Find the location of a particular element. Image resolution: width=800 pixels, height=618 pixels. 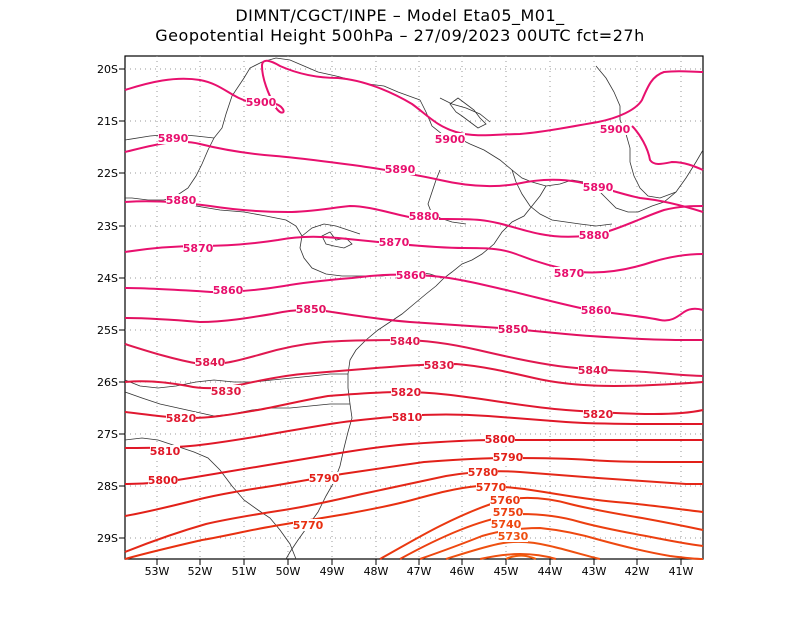

lon-label: 42W is located at coordinates (637, 571).